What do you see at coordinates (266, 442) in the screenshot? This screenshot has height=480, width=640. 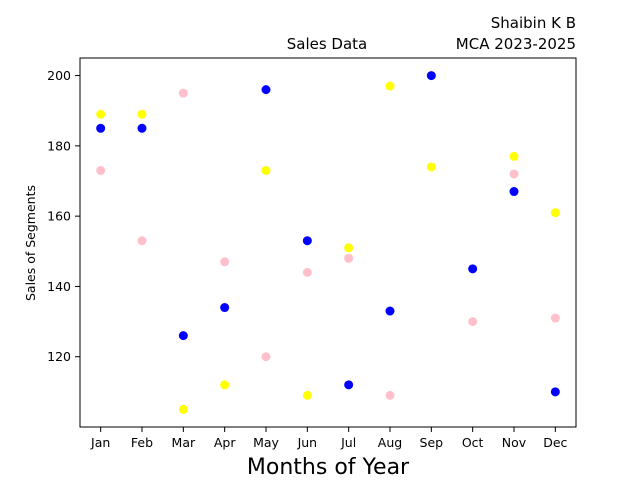 I see `x-tick-label: May` at bounding box center [266, 442].